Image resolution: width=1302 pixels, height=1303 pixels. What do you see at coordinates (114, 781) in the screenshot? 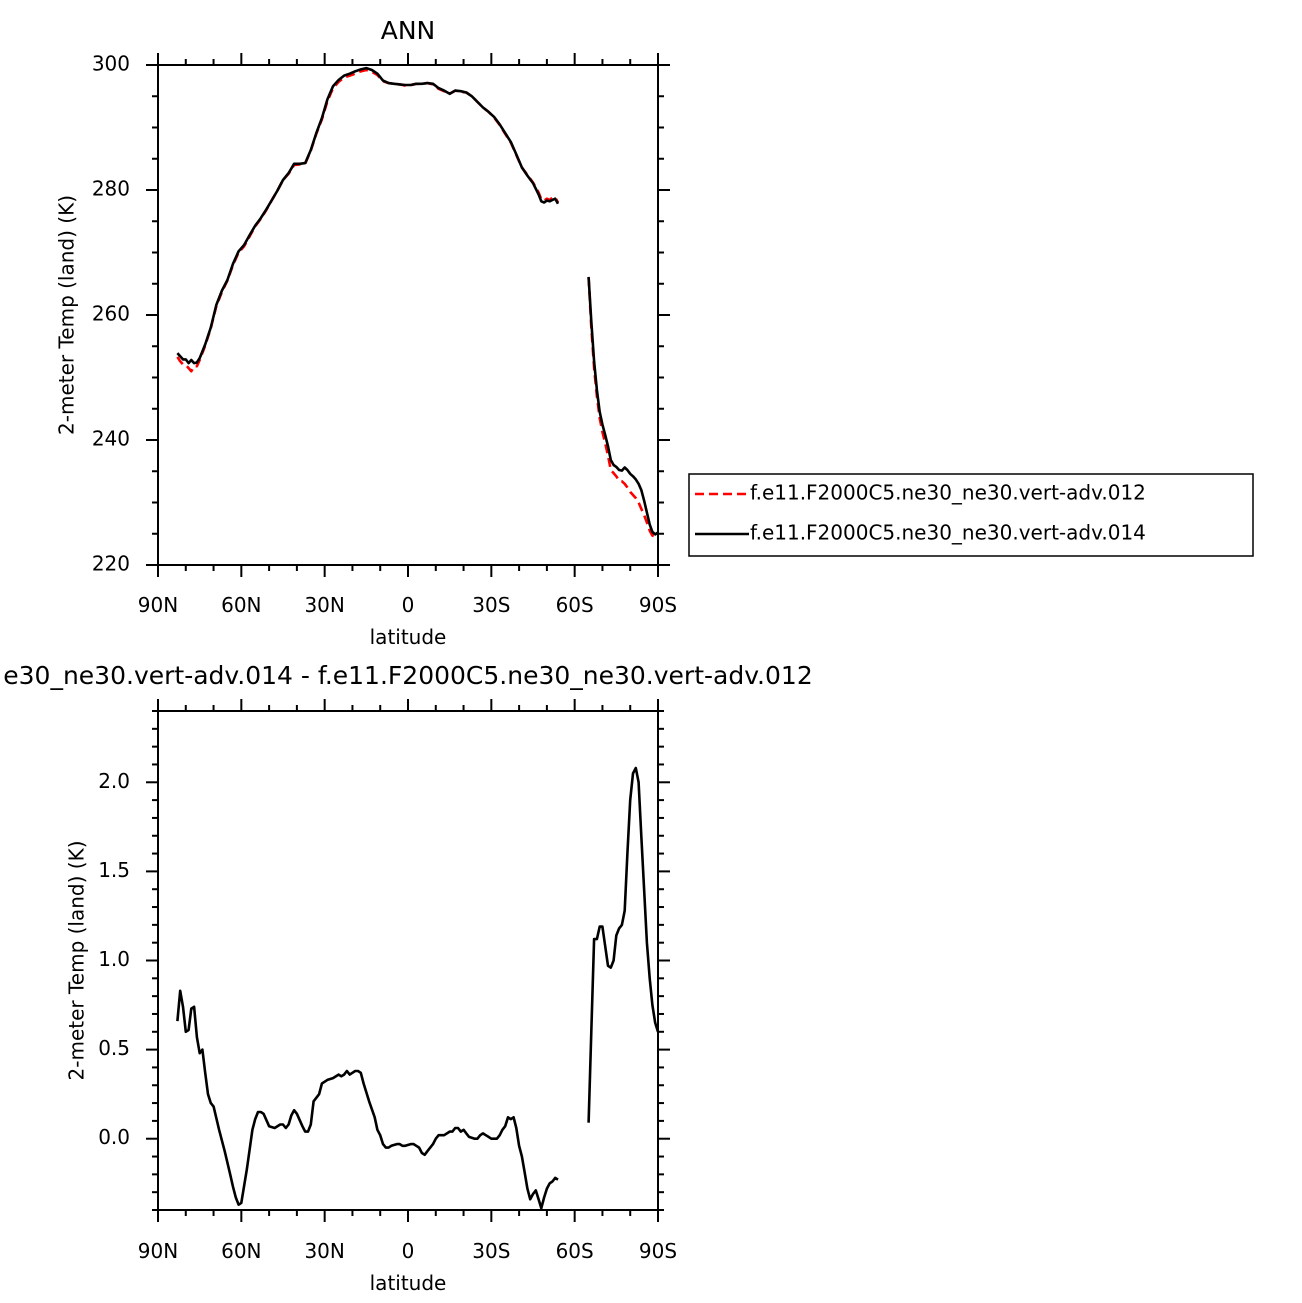
I see `y-tick-label: 2.0` at bounding box center [114, 781].